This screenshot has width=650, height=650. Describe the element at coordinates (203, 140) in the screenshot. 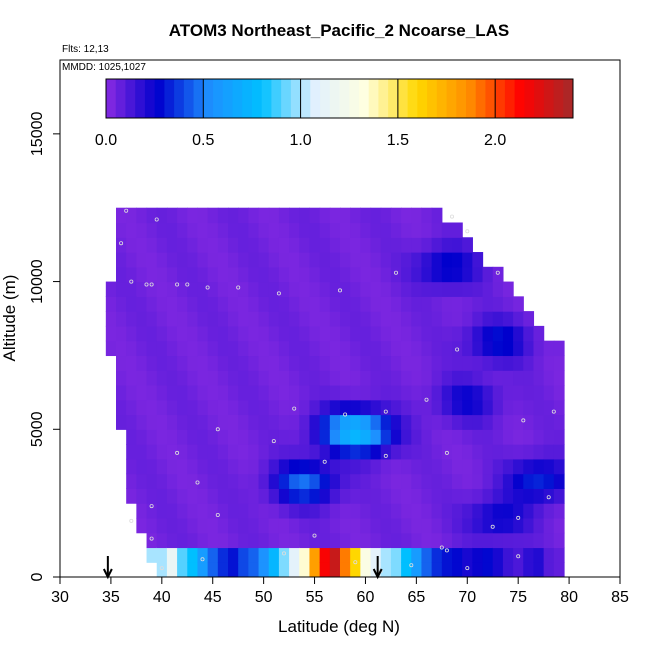

I see `colorbar-tick-label: 0.5` at that location.